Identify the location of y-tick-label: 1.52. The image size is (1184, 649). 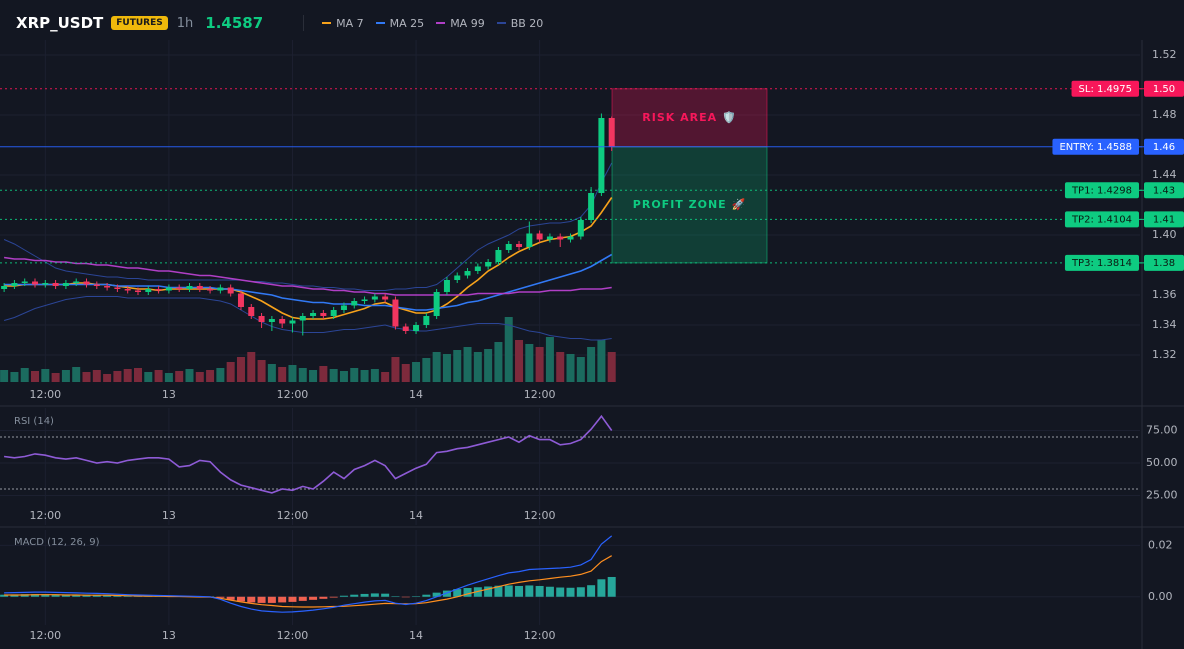
(1164, 54).